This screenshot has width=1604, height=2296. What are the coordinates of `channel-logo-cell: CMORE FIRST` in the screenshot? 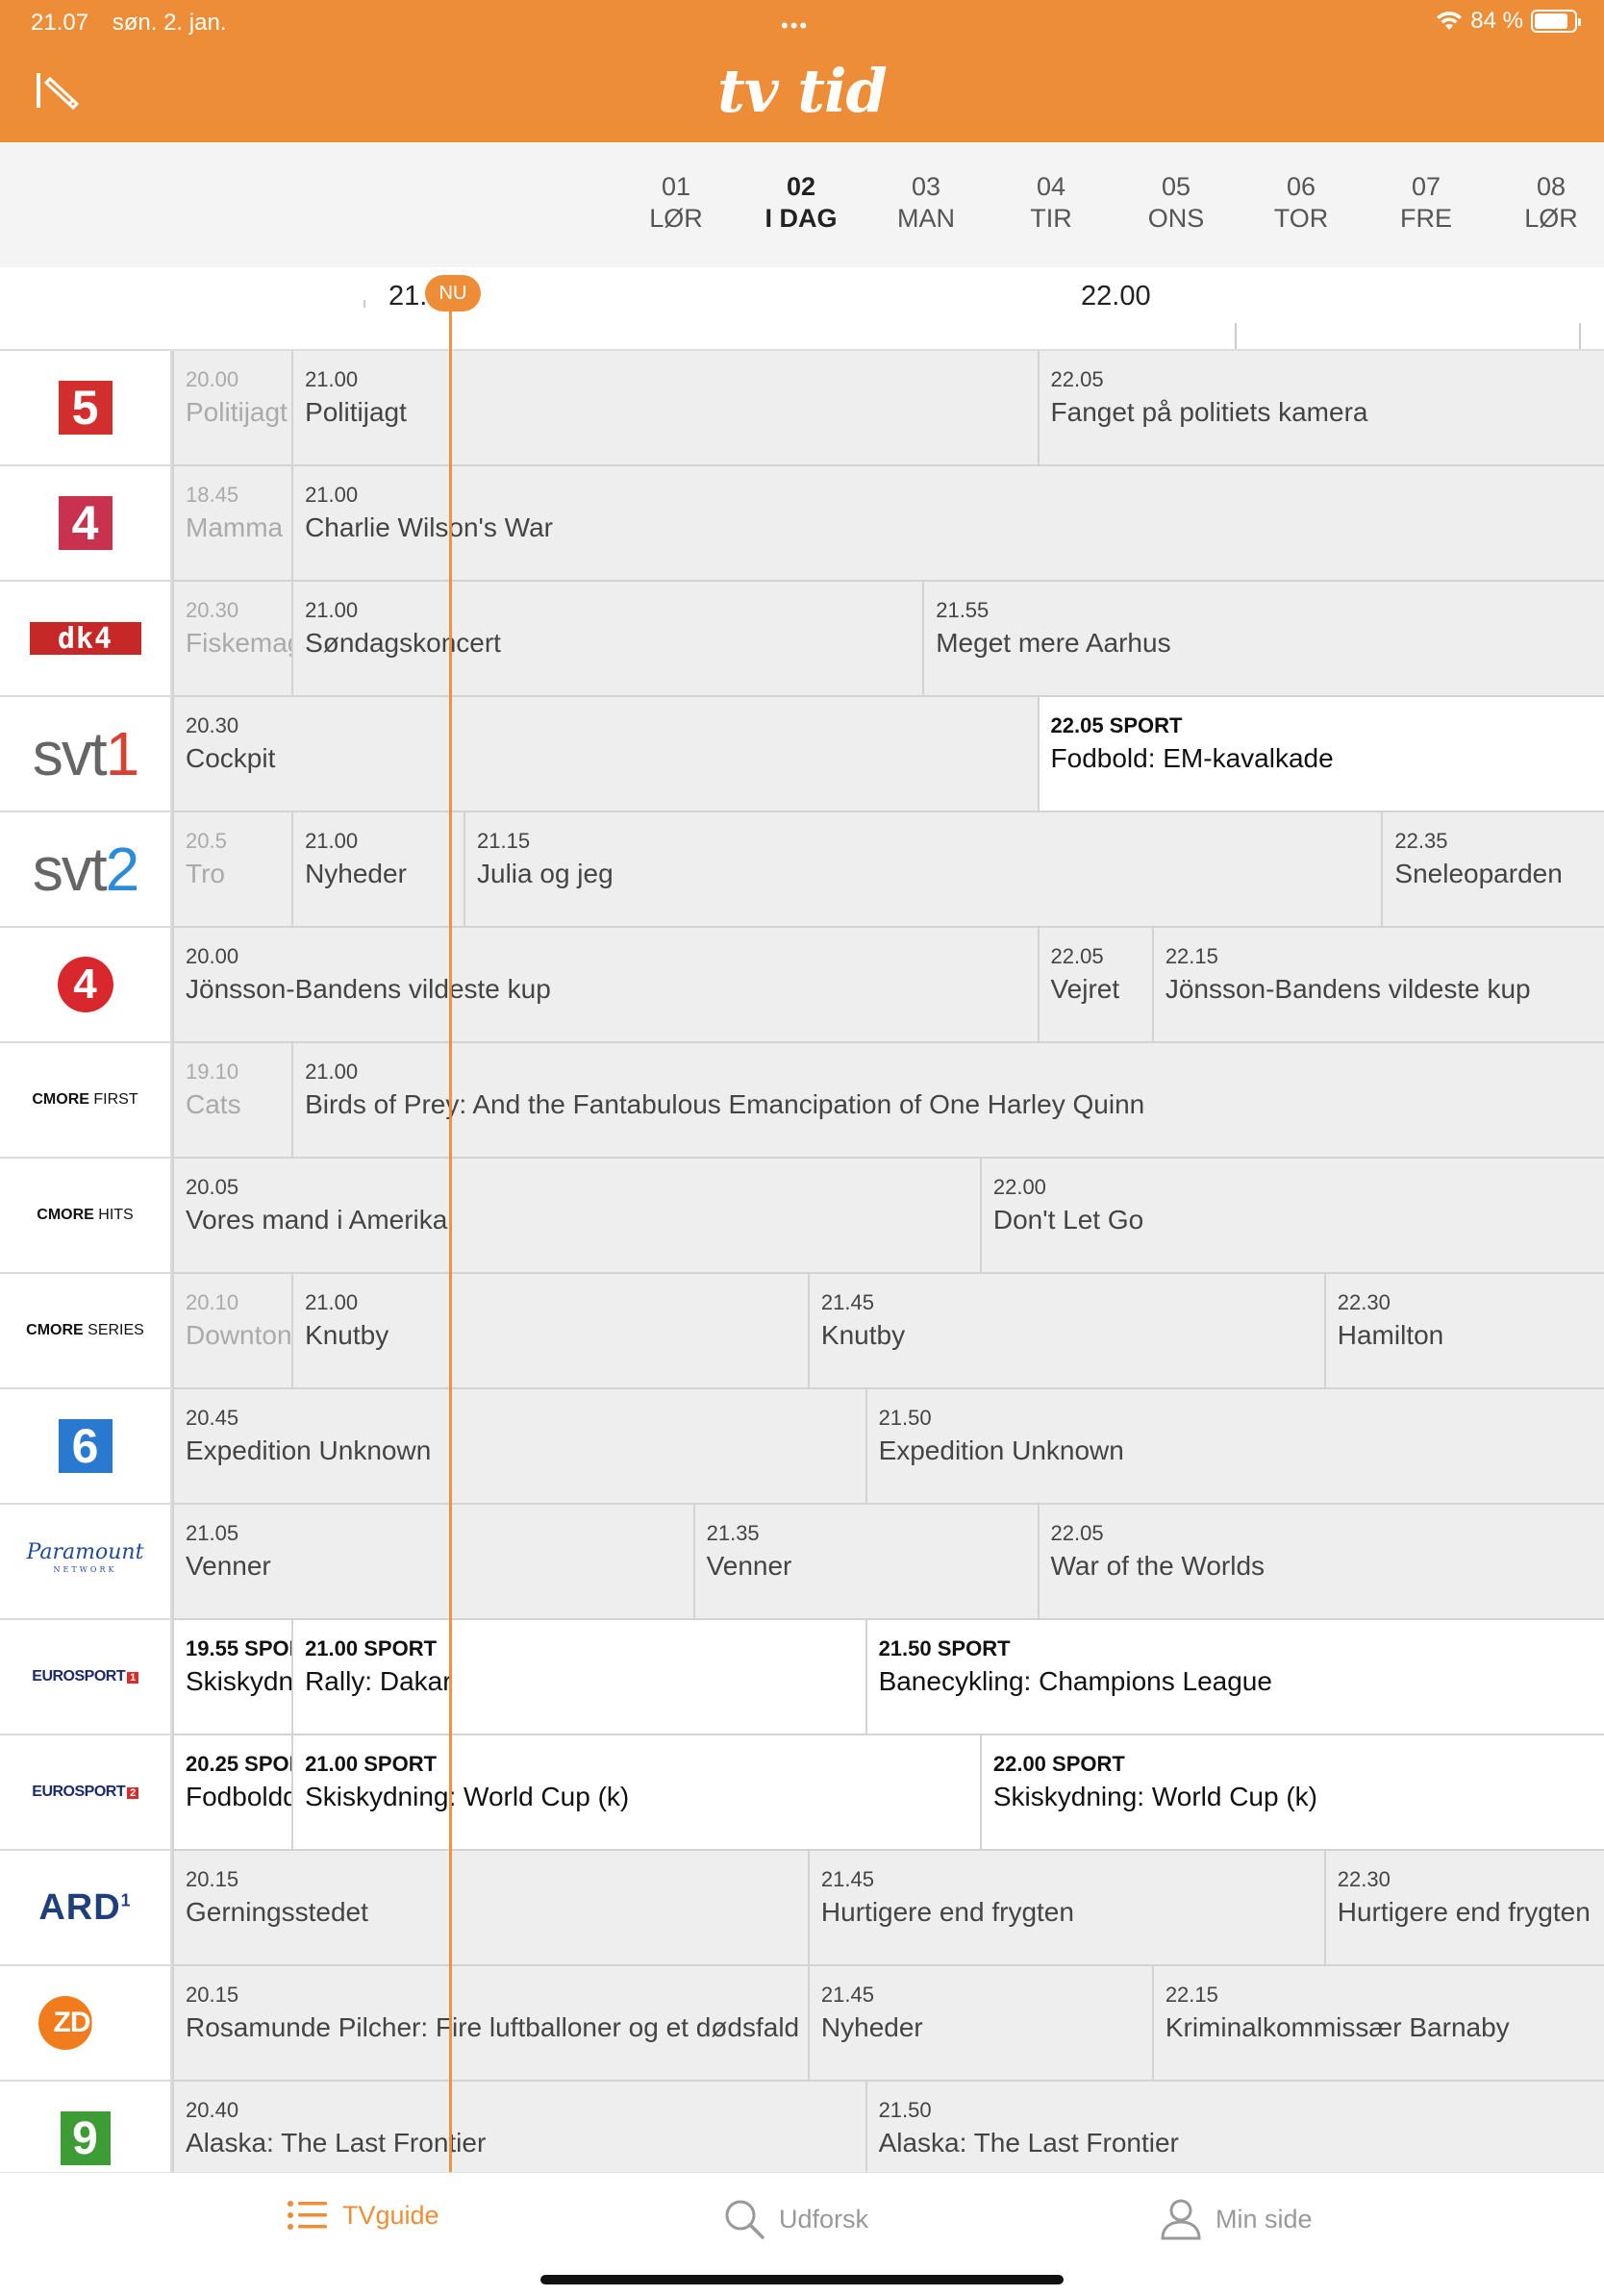 It's located at (86, 1101).